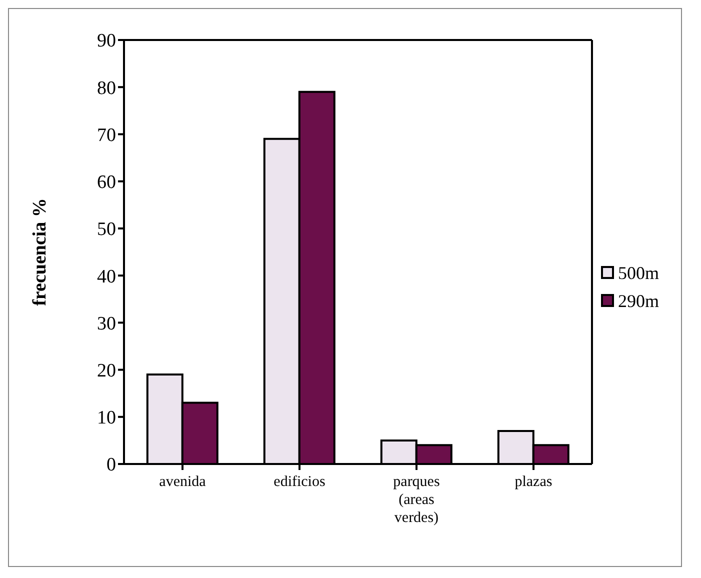 This screenshot has width=701, height=578. Describe the element at coordinates (111, 465) in the screenshot. I see `y-tick-label: 0` at that location.